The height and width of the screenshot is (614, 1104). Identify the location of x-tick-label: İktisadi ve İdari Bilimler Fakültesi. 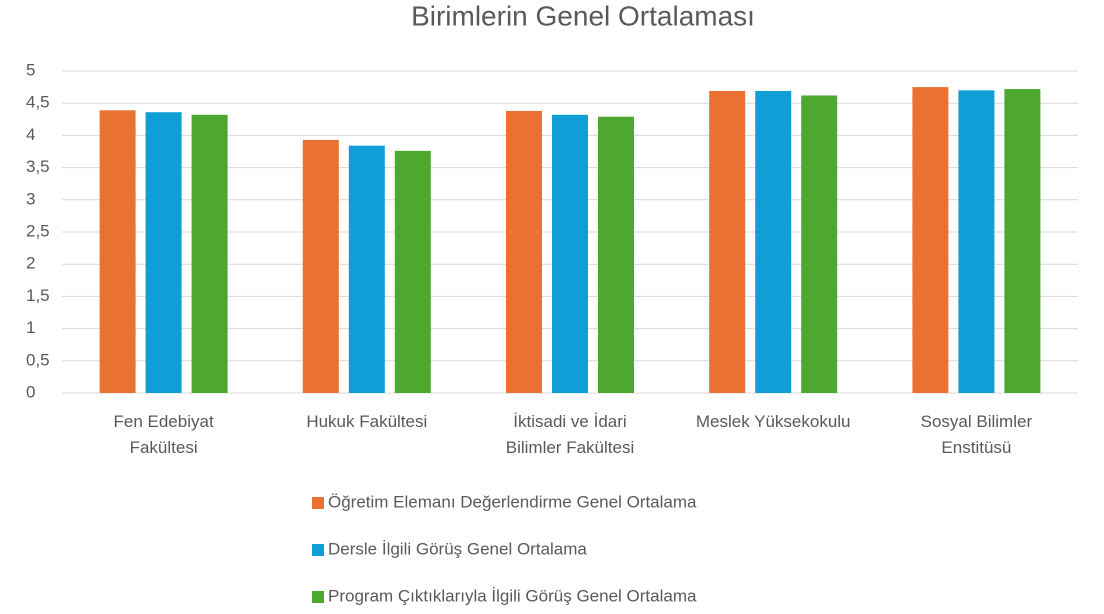
(570, 434).